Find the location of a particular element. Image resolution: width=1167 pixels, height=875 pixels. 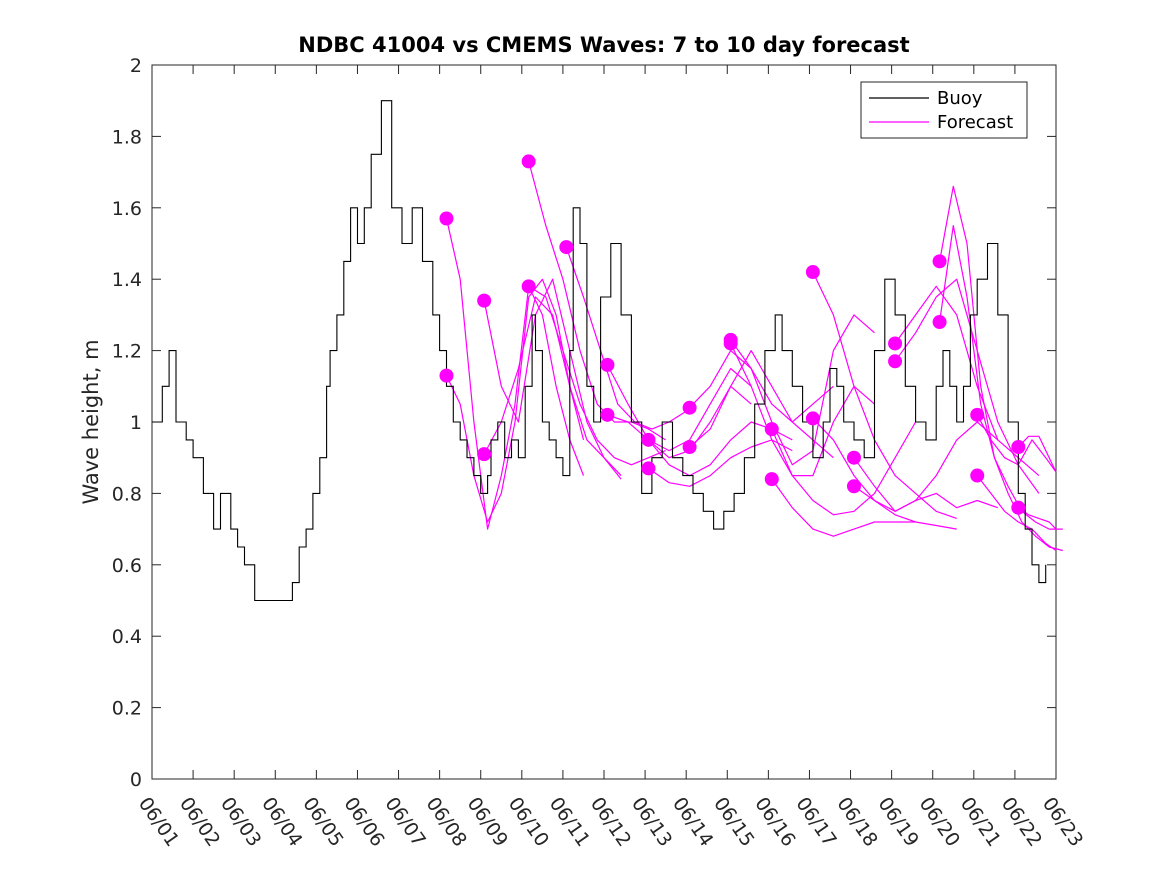

y-tick-label: 0.4 is located at coordinates (127, 637).